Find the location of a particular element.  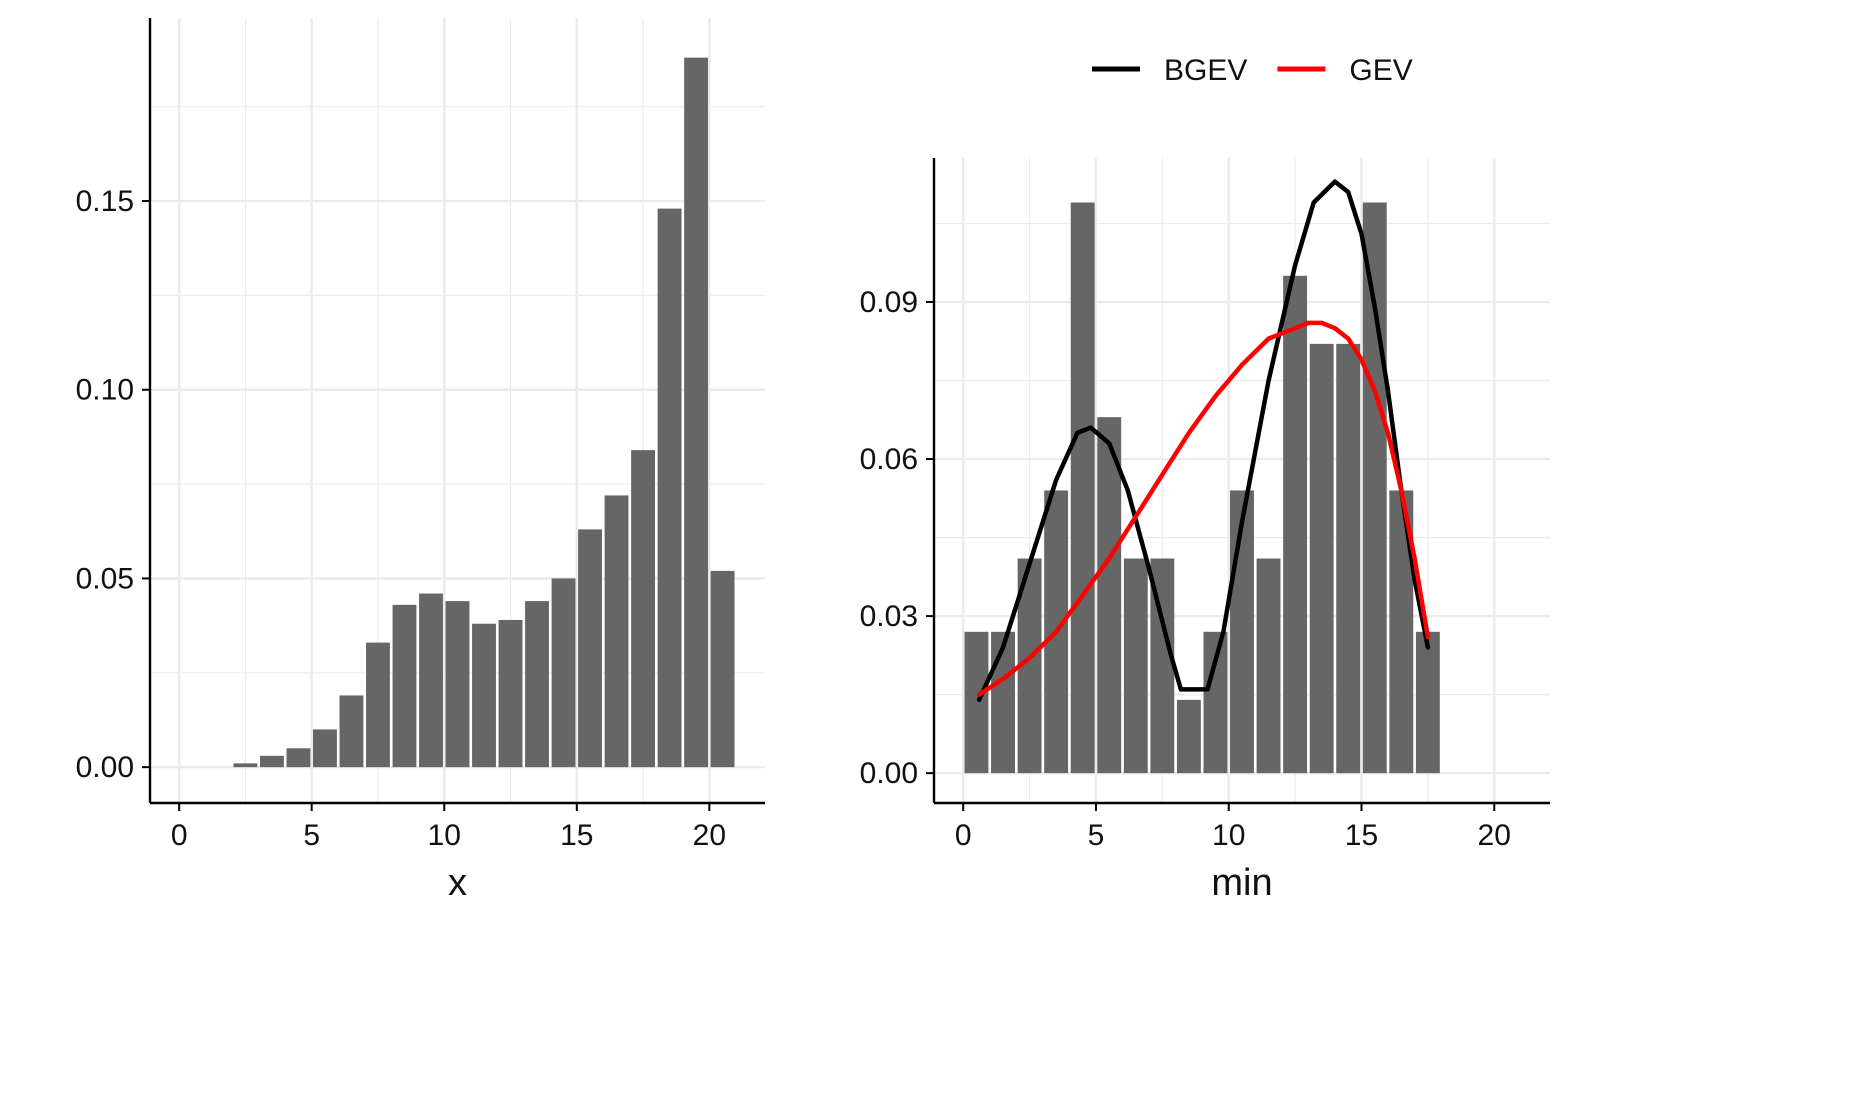

x-axis-label: min is located at coordinates (1241, 883).